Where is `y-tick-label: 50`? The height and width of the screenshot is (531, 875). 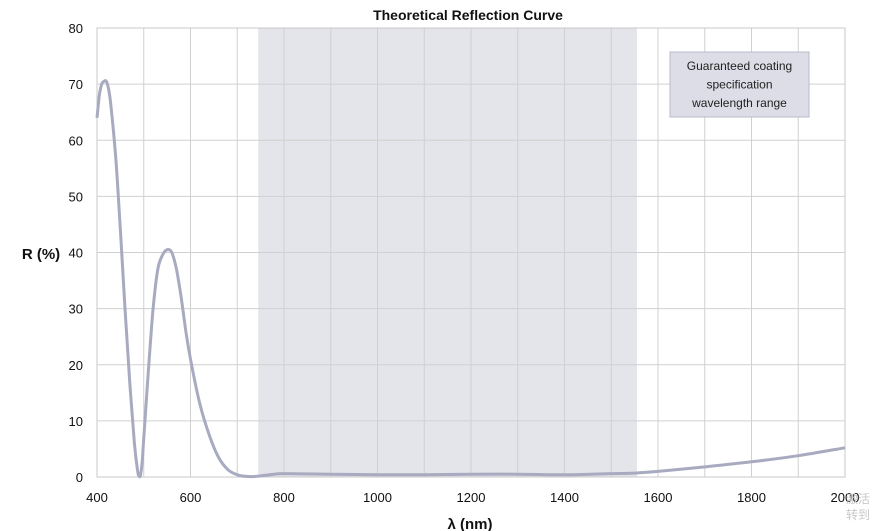
y-tick-label: 50 is located at coordinates (76, 196).